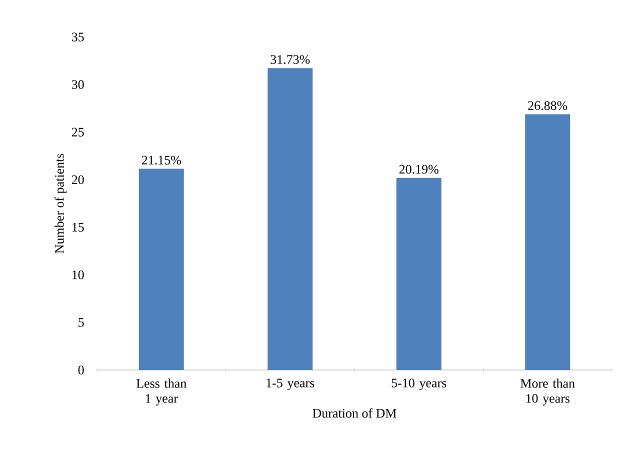  Describe the element at coordinates (419, 384) in the screenshot. I see `x-tick-label: 5-10 years` at that location.